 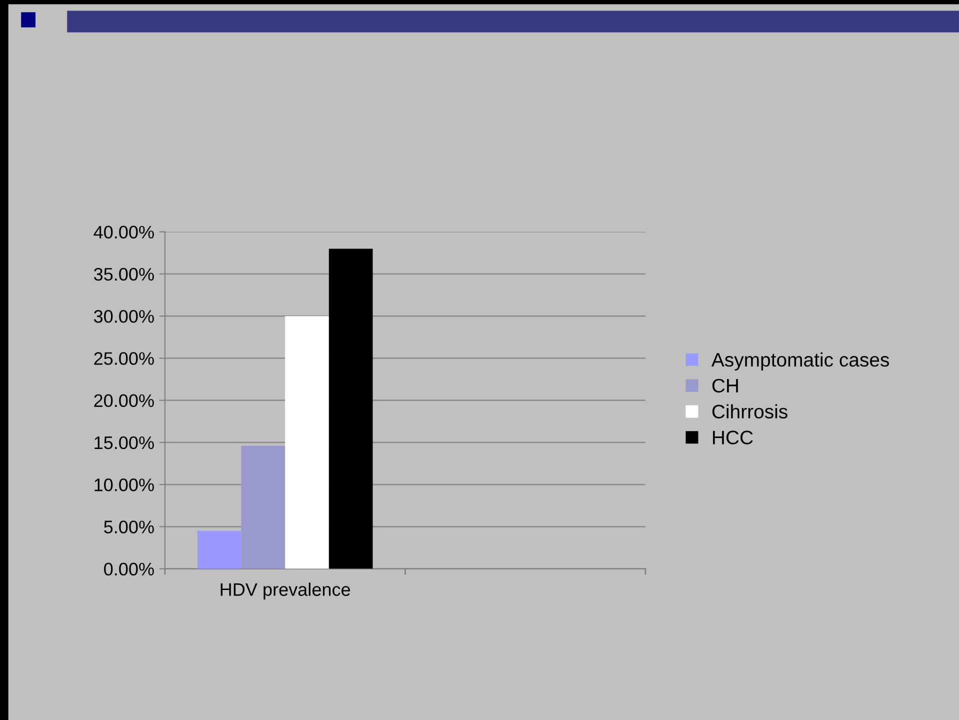 I want to click on x-tick-label: HDV prevalence, so click(x=285, y=591).